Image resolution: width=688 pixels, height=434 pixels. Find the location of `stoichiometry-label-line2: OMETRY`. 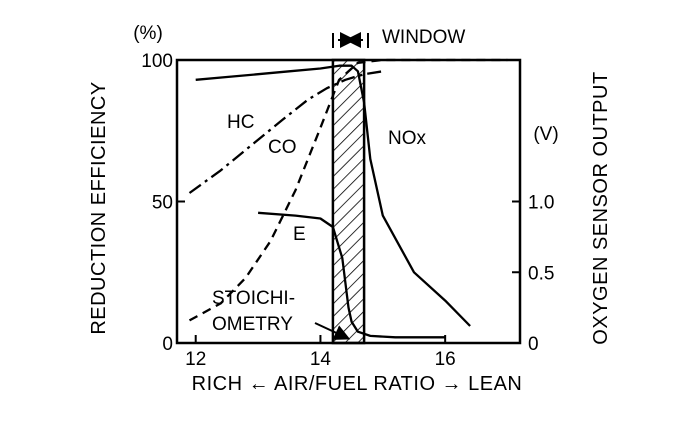

stoichiometry-label-line2: OMETRY is located at coordinates (252, 324).